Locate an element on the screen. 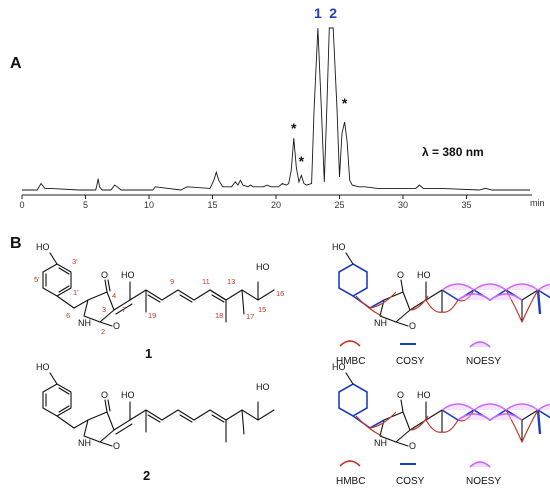 This screenshot has width=550, height=494. num-5p: 5' is located at coordinates (37, 279).